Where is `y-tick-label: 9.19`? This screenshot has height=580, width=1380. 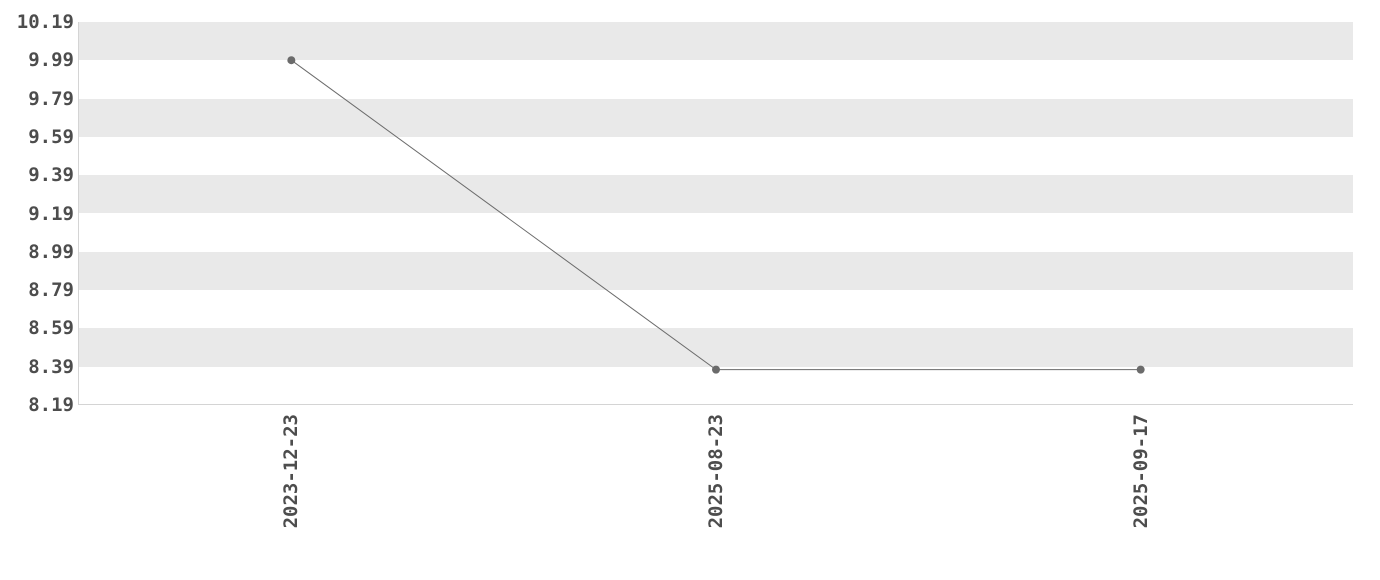
y-tick-label: 9.19 is located at coordinates (51, 213).